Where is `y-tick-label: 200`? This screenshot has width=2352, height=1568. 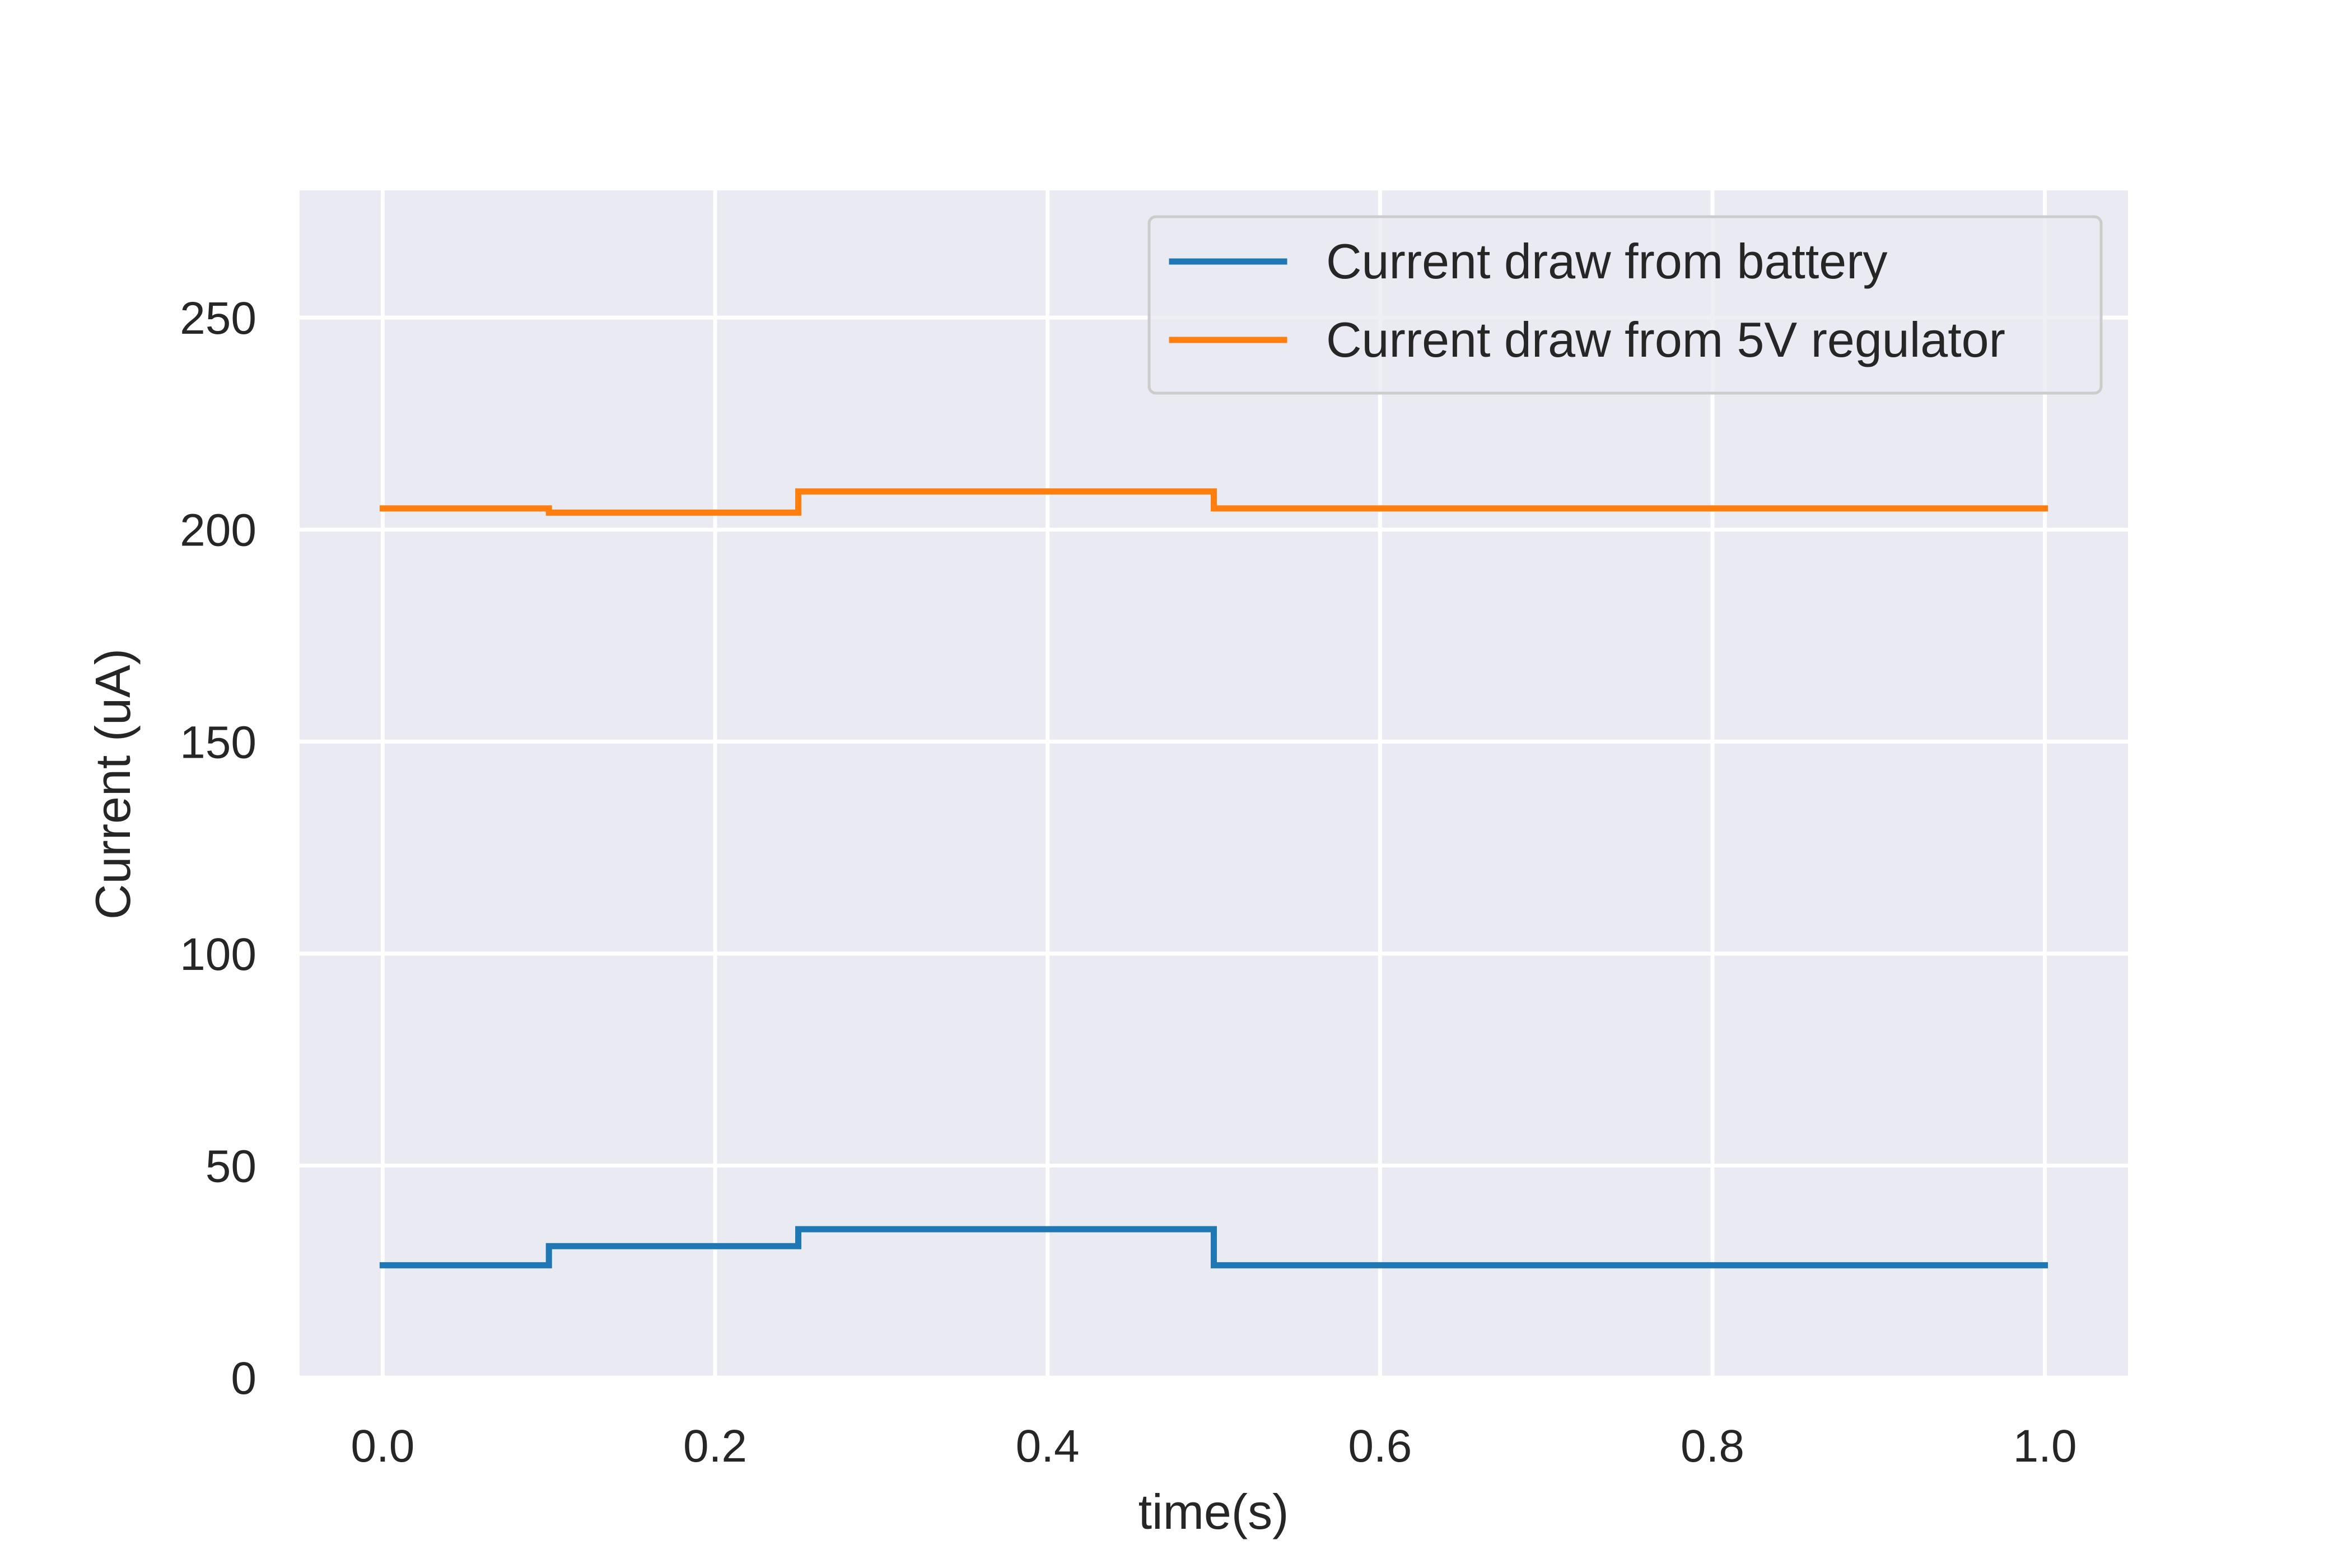
y-tick-label: 200 is located at coordinates (218, 531).